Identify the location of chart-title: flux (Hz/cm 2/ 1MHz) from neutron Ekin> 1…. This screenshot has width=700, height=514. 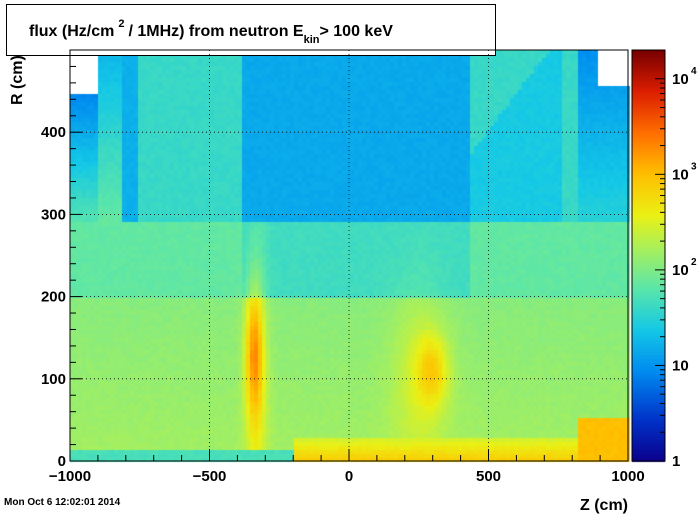
(211, 32).